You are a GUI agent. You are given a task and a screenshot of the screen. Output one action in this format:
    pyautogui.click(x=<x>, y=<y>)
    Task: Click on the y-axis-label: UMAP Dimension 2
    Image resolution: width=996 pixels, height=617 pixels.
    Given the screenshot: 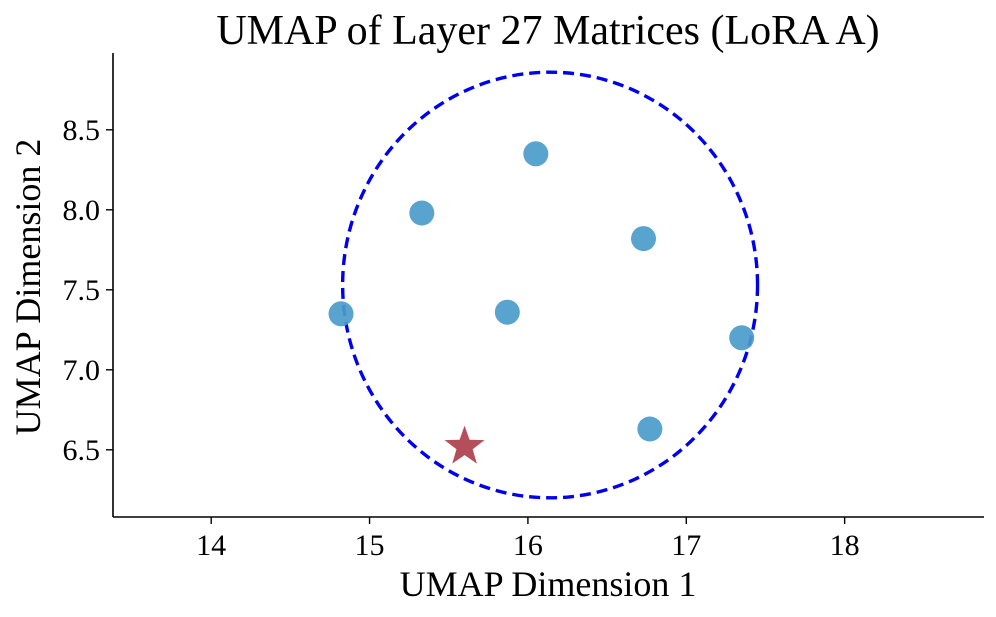 What is the action you would take?
    pyautogui.click(x=28, y=287)
    